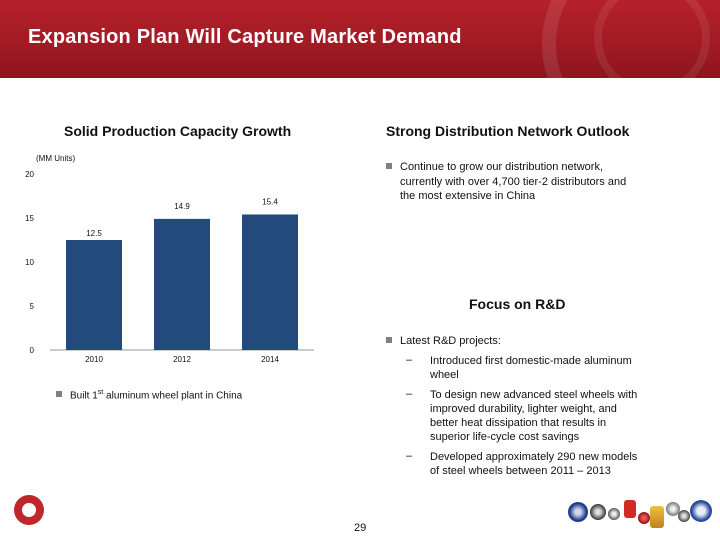 This screenshot has width=720, height=540. I want to click on page-number: 29, so click(360, 528).